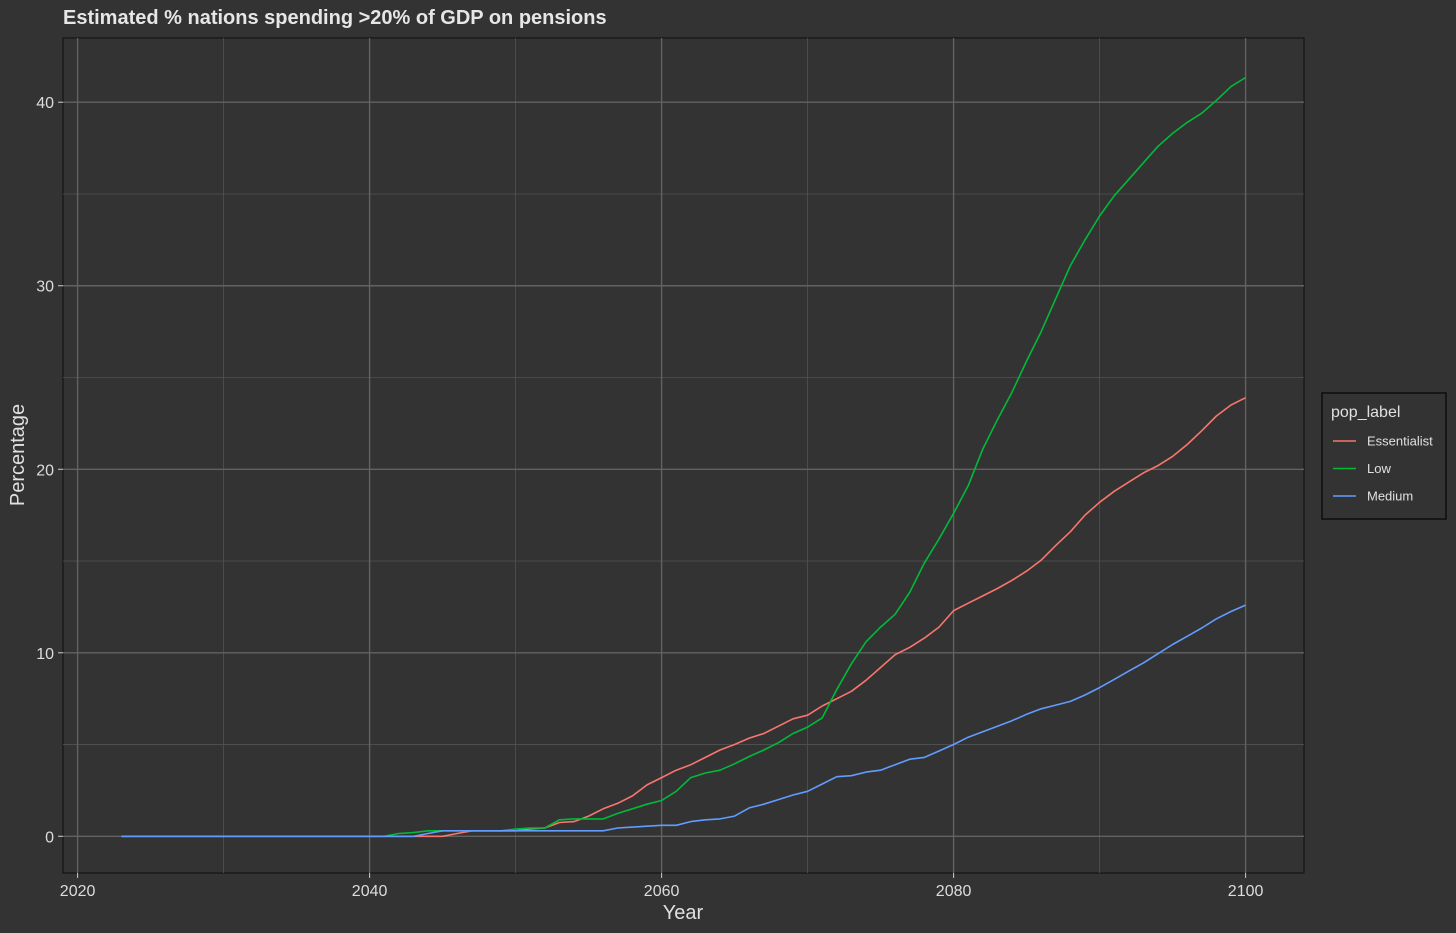 This screenshot has height=933, width=1456. What do you see at coordinates (954, 891) in the screenshot?
I see `x-tick-label: 2080` at bounding box center [954, 891].